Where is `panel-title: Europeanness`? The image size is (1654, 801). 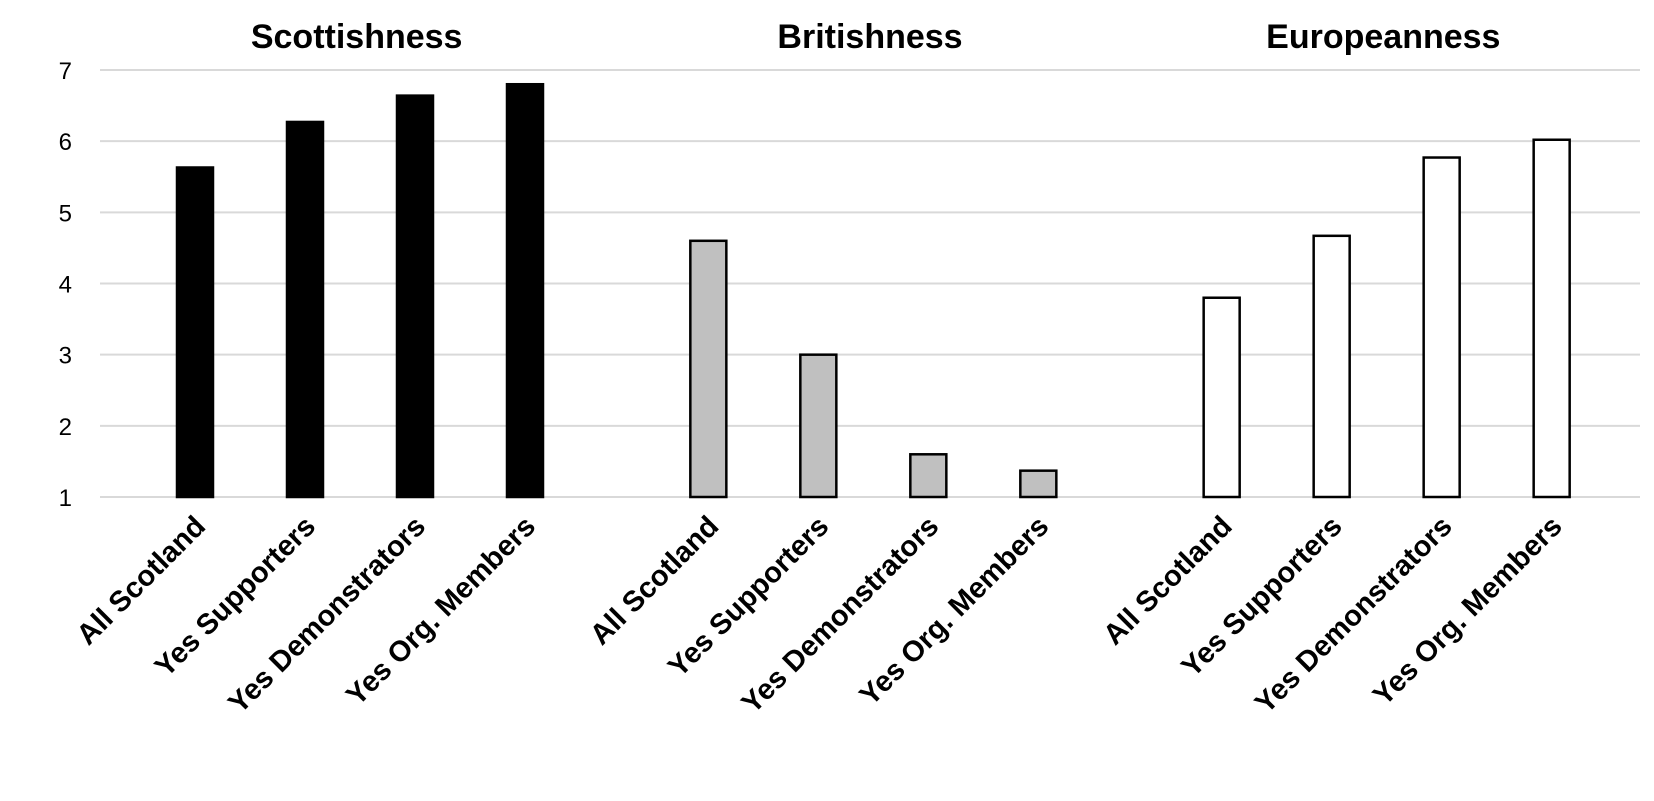
panel-title: Europeanness is located at coordinates (1383, 37).